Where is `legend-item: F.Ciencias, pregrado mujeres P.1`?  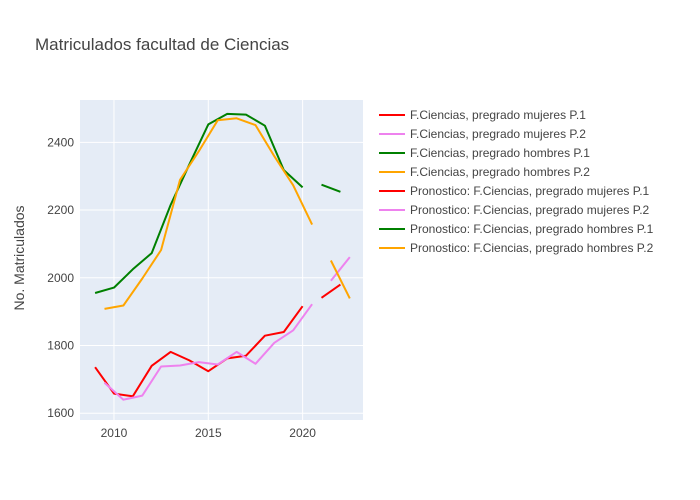 legend-item: F.Ciencias, pregrado mujeres P.1 is located at coordinates (482, 115).